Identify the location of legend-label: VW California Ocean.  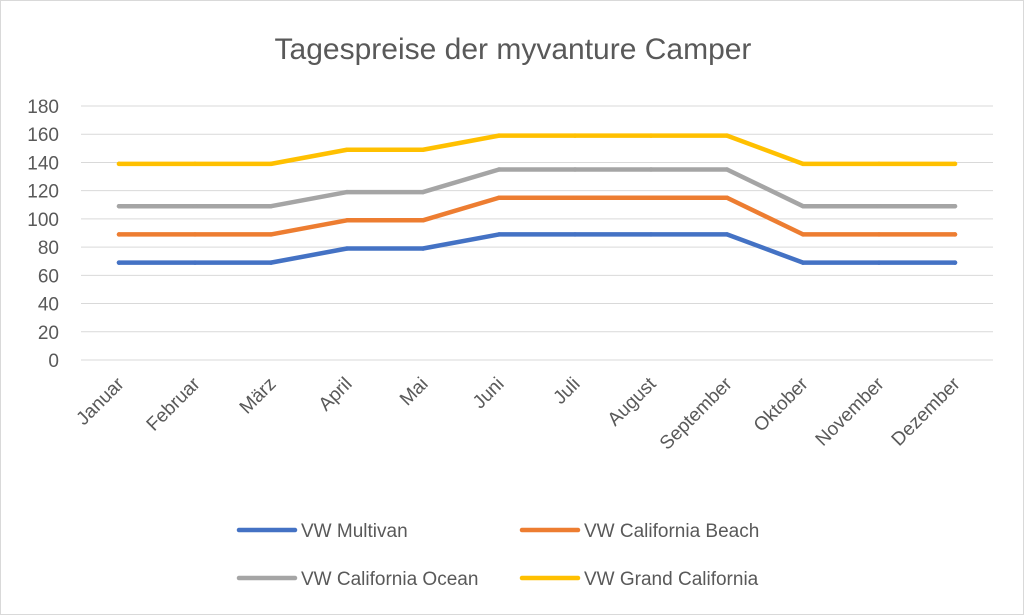
(389, 579).